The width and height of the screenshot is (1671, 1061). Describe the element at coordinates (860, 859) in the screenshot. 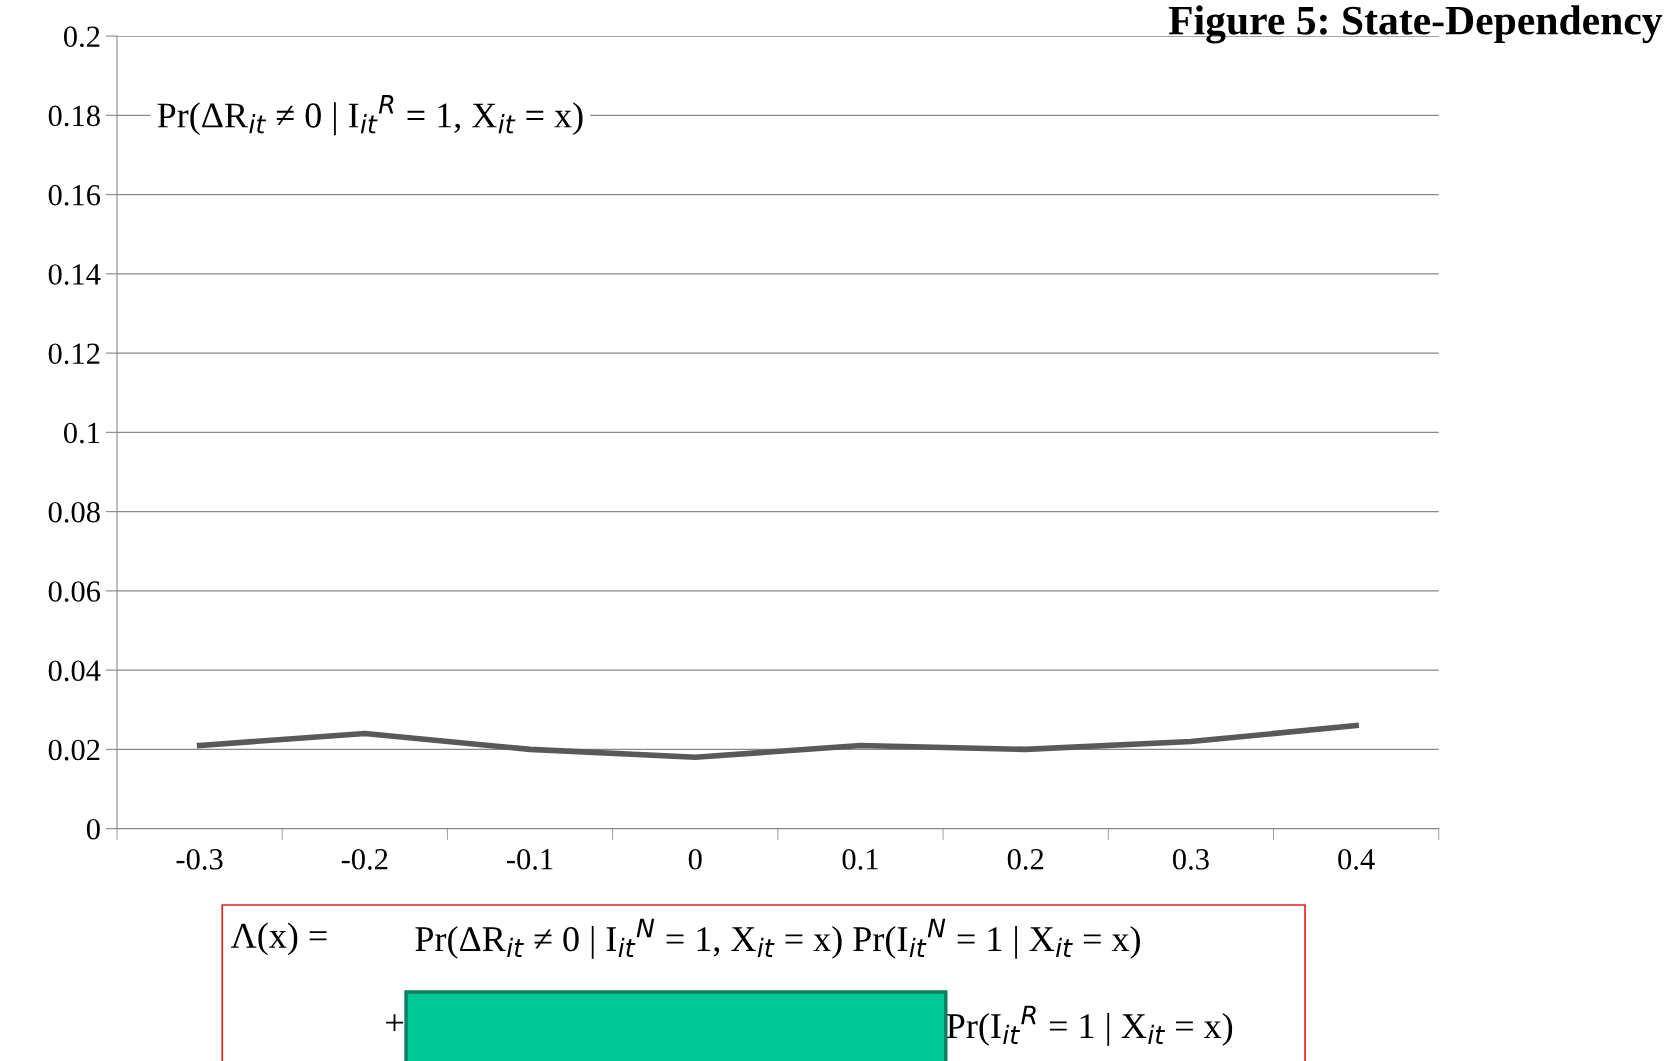

I see `x-tick-label: 0.1` at that location.